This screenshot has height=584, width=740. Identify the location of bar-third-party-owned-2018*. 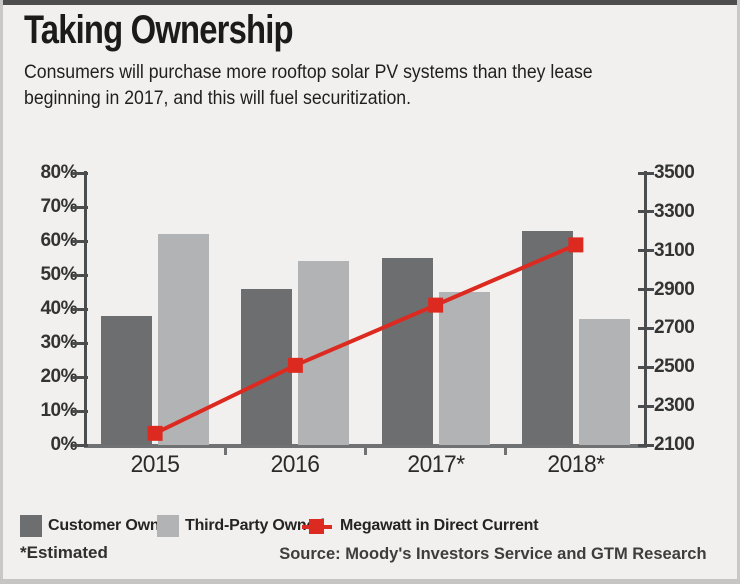
(604, 382).